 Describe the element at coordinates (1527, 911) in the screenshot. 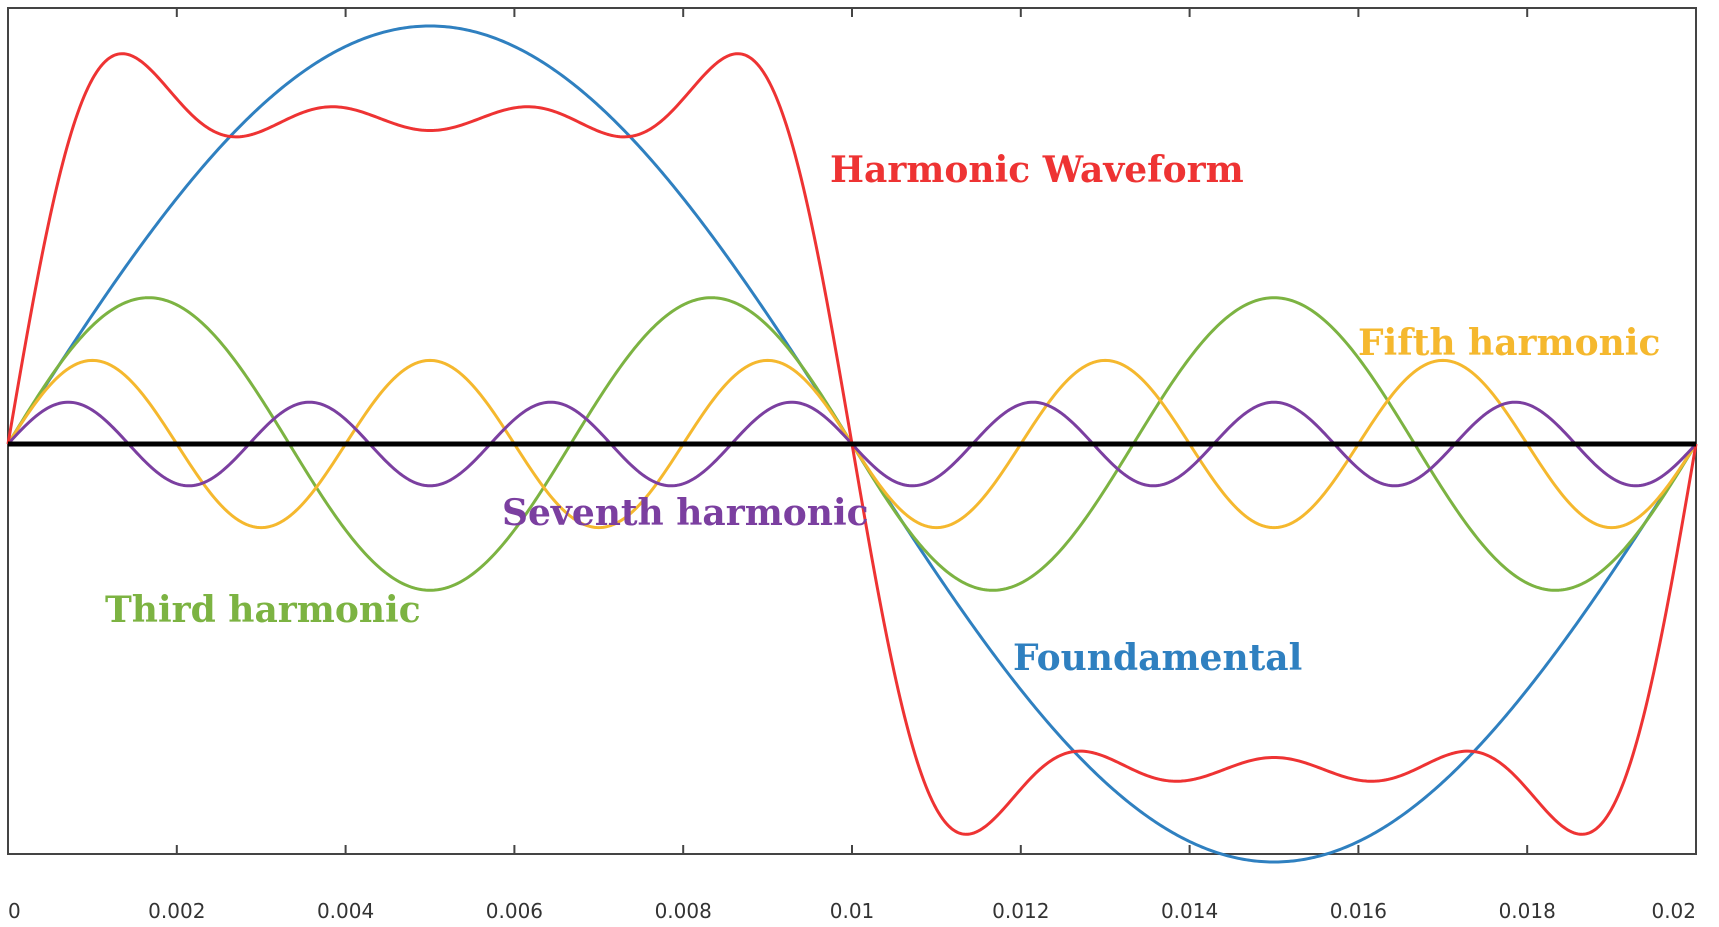

I see `x-tick-label: 0.018` at that location.